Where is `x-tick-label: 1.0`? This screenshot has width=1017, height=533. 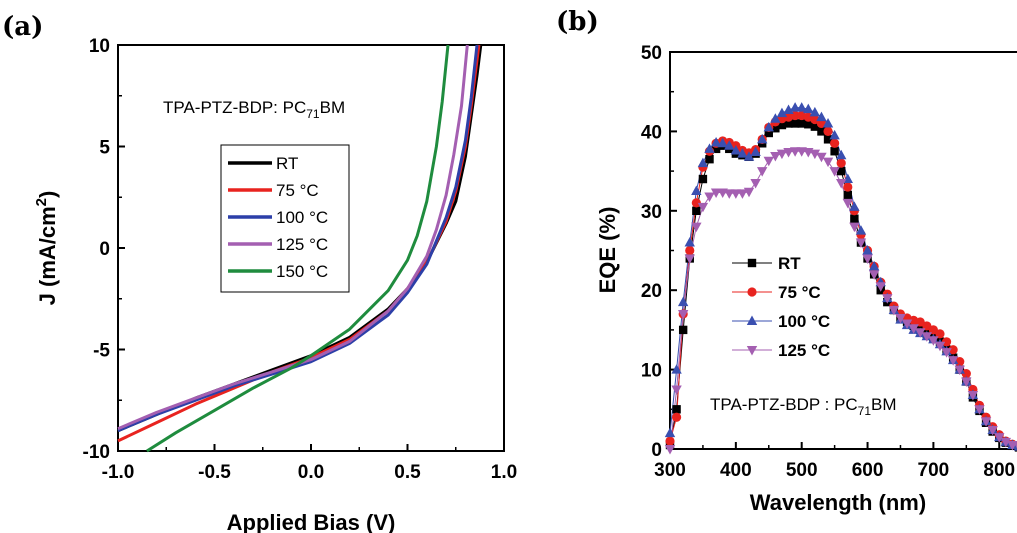 x-tick-label: 1.0 is located at coordinates (504, 472).